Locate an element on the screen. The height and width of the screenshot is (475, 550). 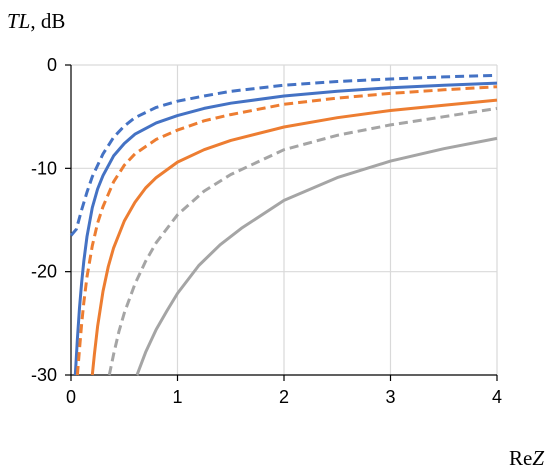
y-axis-title-unit: , dB is located at coordinates (47, 21).